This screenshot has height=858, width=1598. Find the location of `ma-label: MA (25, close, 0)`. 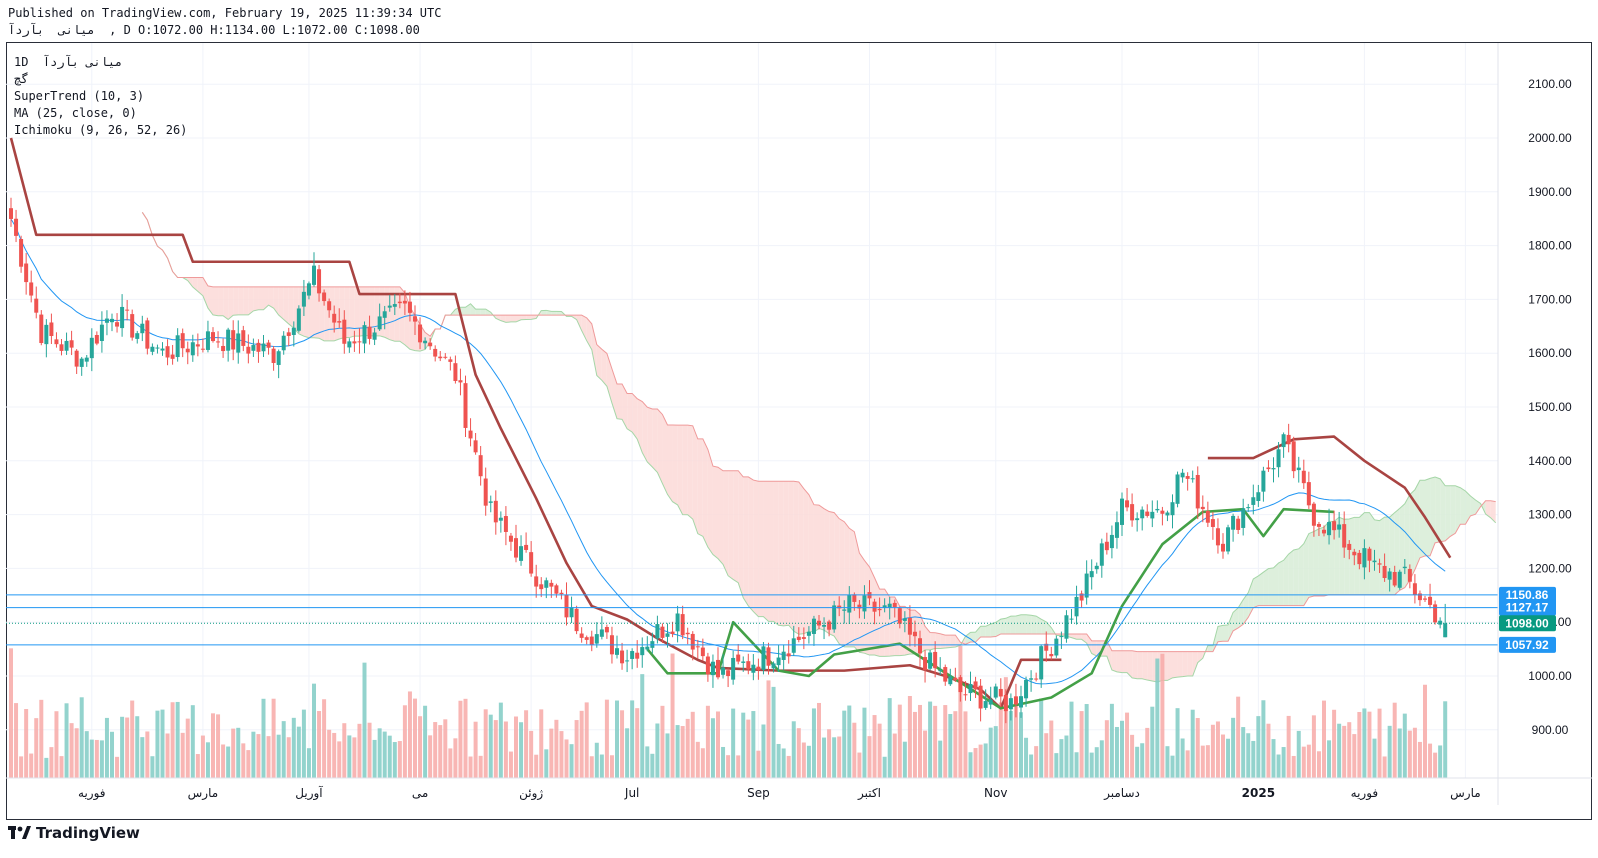

ma-label: MA (25, close, 0) is located at coordinates (75, 113).